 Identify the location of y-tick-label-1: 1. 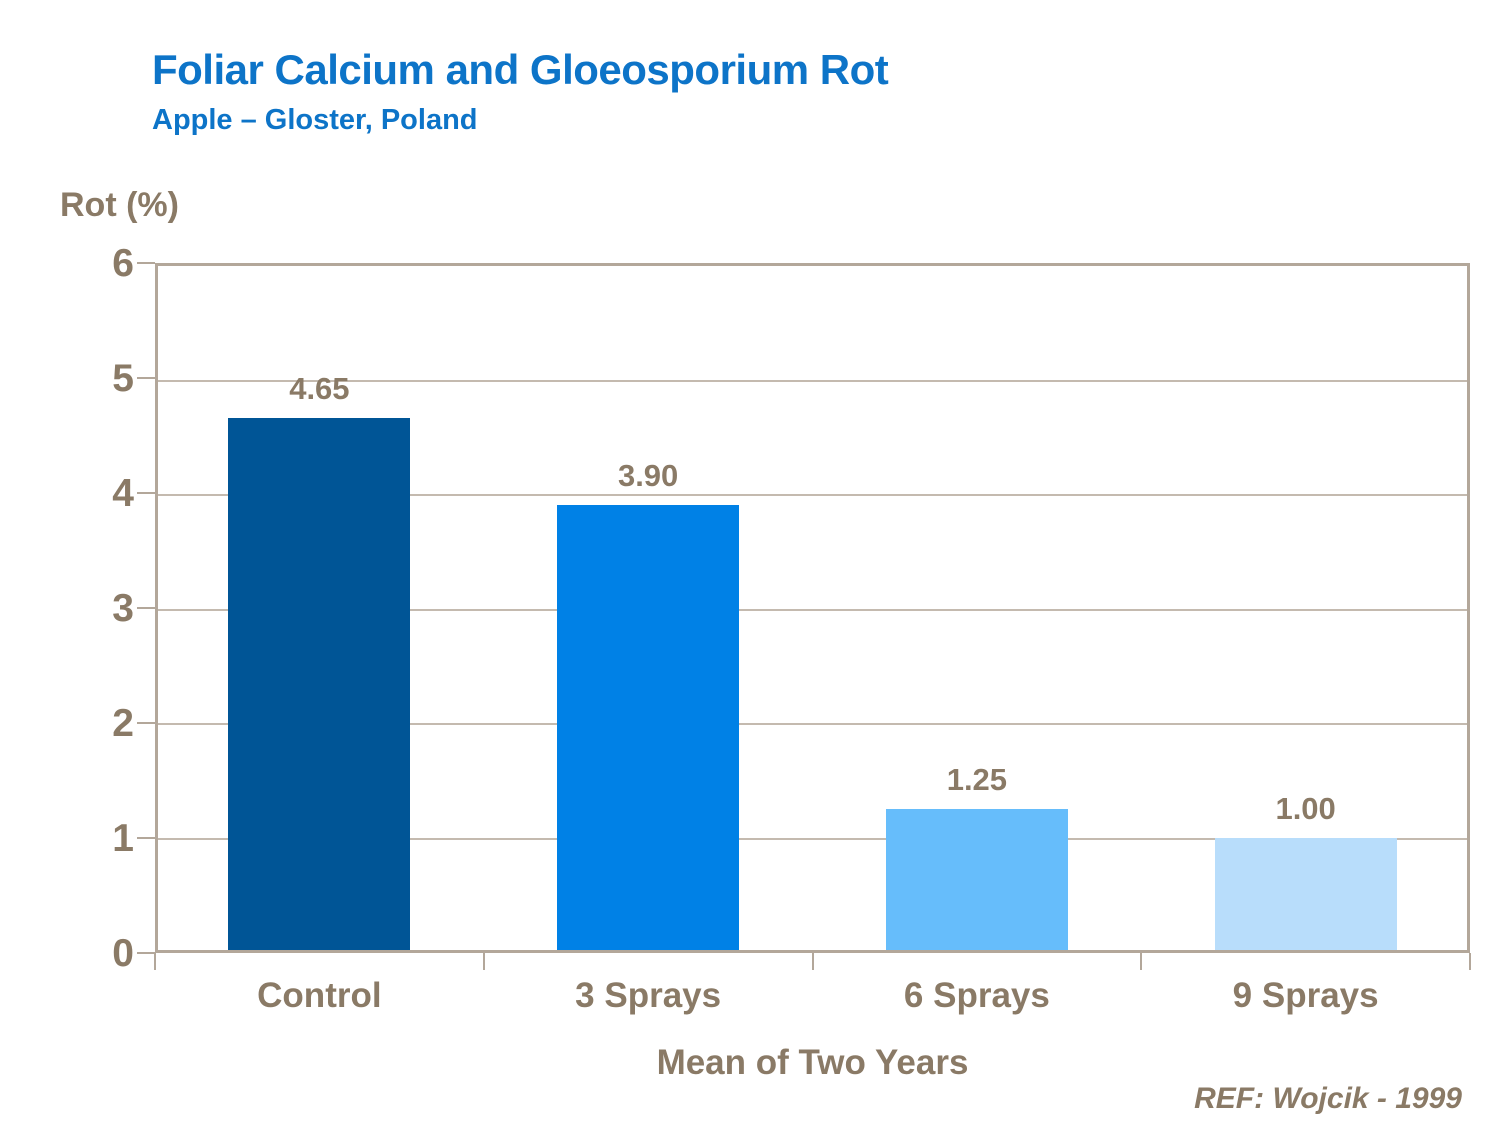
(123, 838).